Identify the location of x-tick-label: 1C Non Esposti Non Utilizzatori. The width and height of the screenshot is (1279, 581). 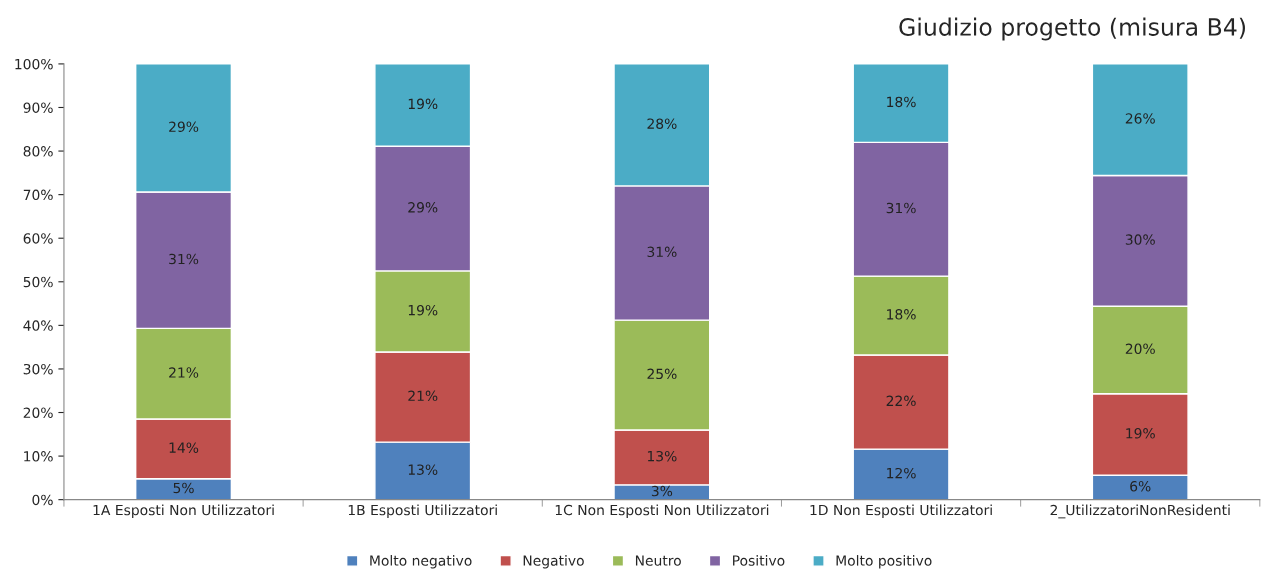
(662, 511).